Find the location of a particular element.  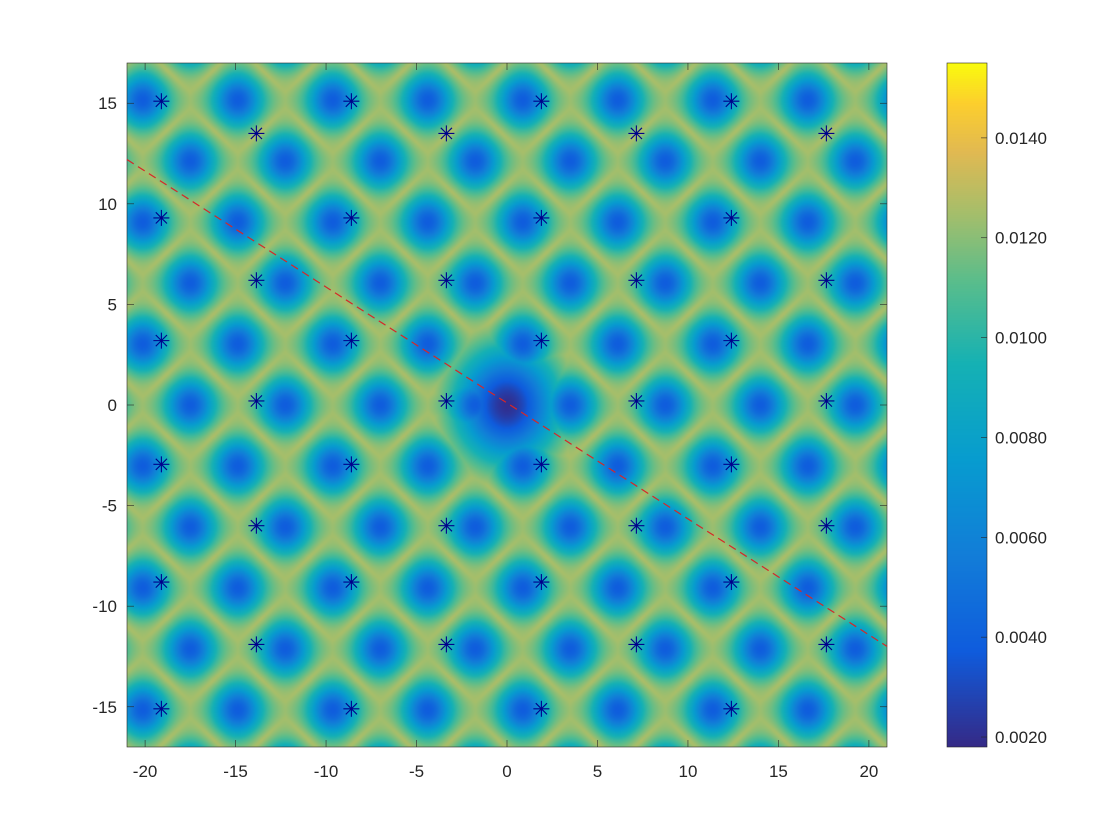

x-tick-label: 20 is located at coordinates (868, 771).